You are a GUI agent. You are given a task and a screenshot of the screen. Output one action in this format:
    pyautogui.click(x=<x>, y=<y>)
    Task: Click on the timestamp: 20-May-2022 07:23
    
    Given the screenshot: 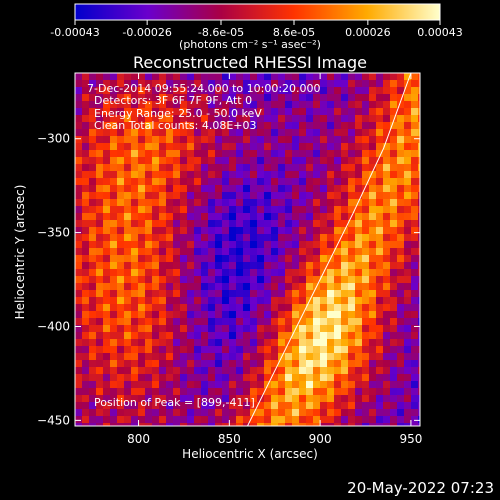 What is the action you would take?
    pyautogui.click(x=420, y=488)
    